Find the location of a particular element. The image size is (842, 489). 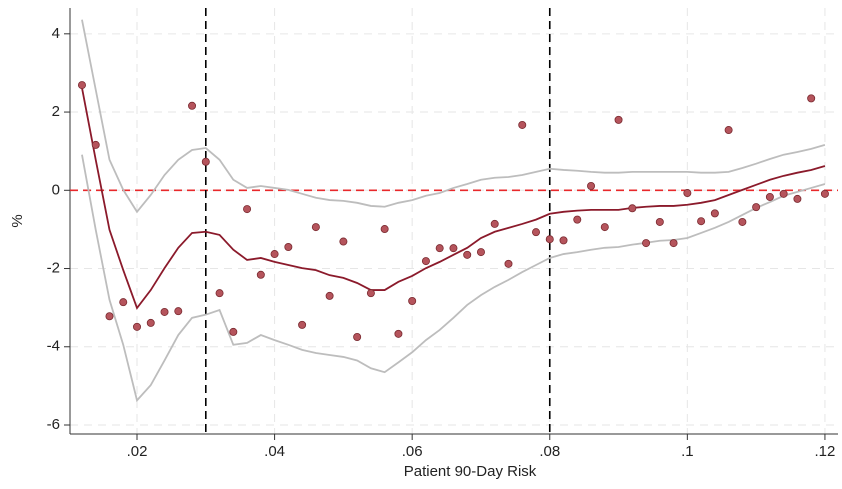

x-tick-label: .04 is located at coordinates (274, 451).